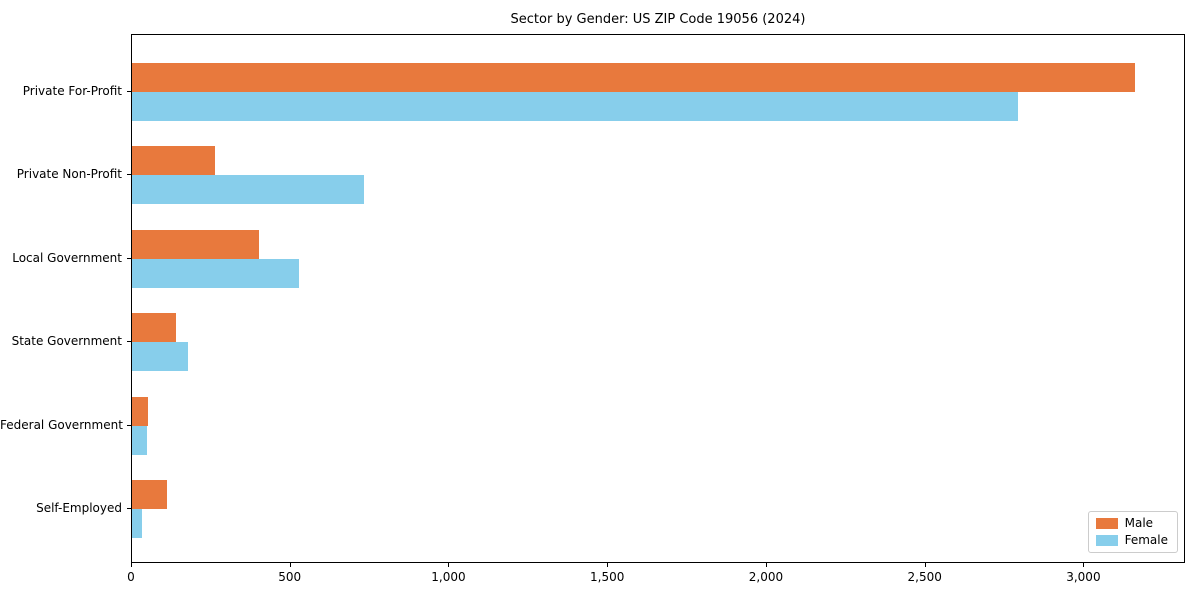  What do you see at coordinates (66, 341) in the screenshot?
I see `y-tick-label: State Government` at bounding box center [66, 341].